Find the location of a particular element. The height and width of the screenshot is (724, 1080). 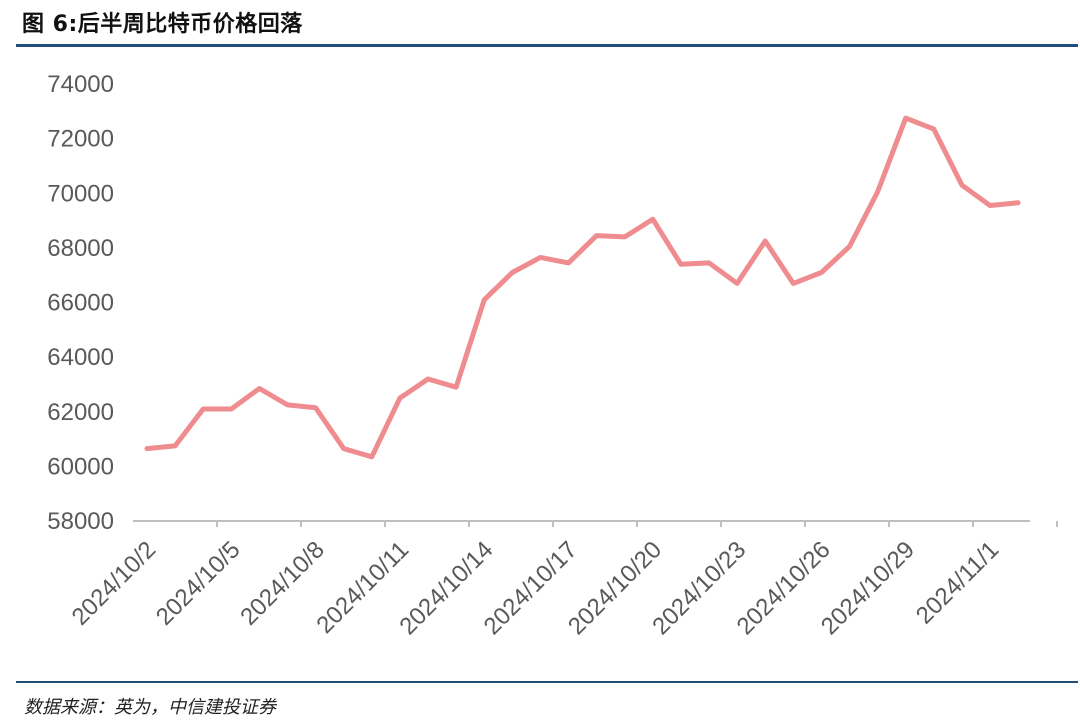

y-tick-label: 64000 is located at coordinates (80, 357).